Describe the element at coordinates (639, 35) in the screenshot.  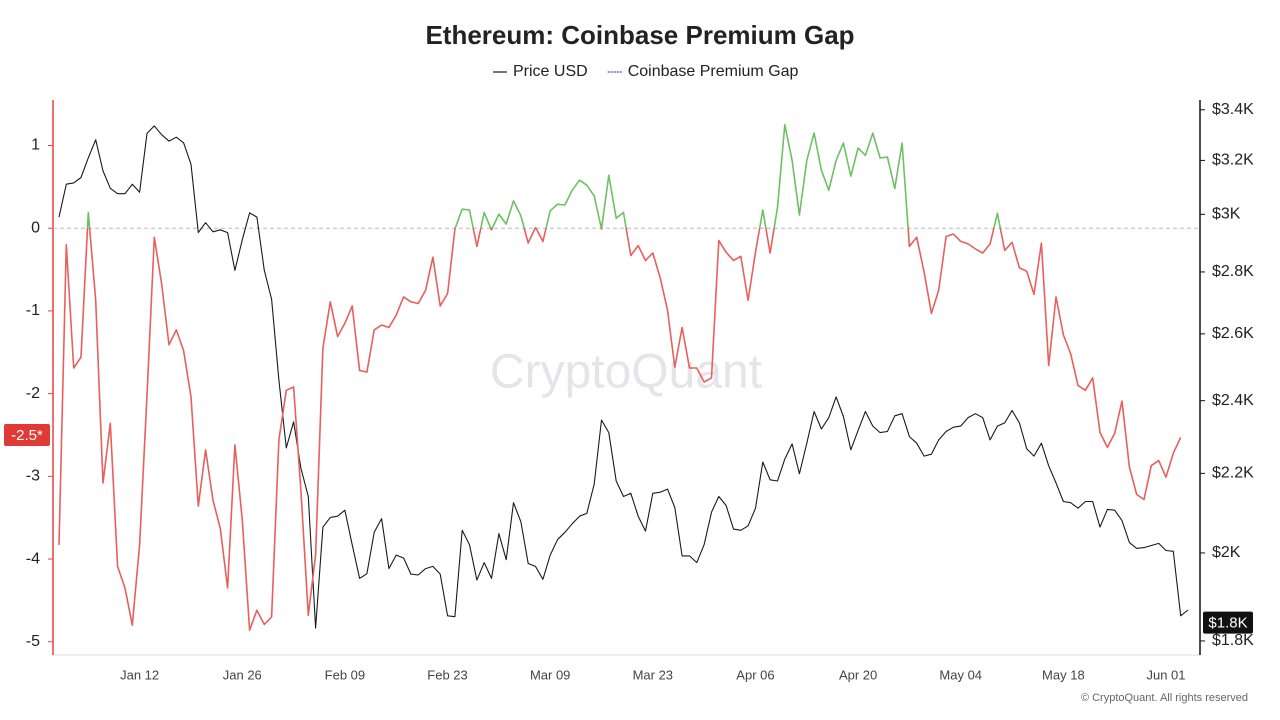
I see `chart-title: Ethereum: Coinbase Premium Gap` at that location.